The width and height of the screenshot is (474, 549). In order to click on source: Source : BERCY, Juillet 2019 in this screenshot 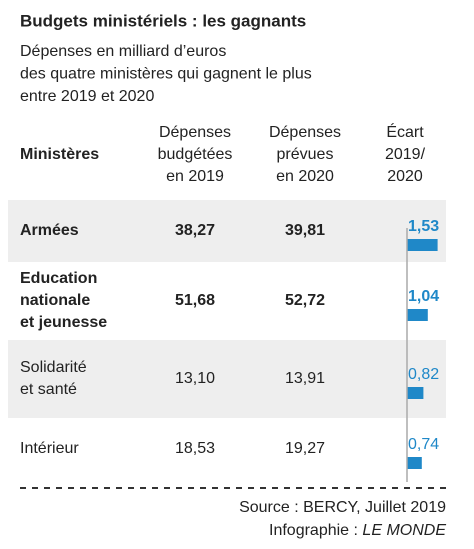, I will do `click(342, 507)`.